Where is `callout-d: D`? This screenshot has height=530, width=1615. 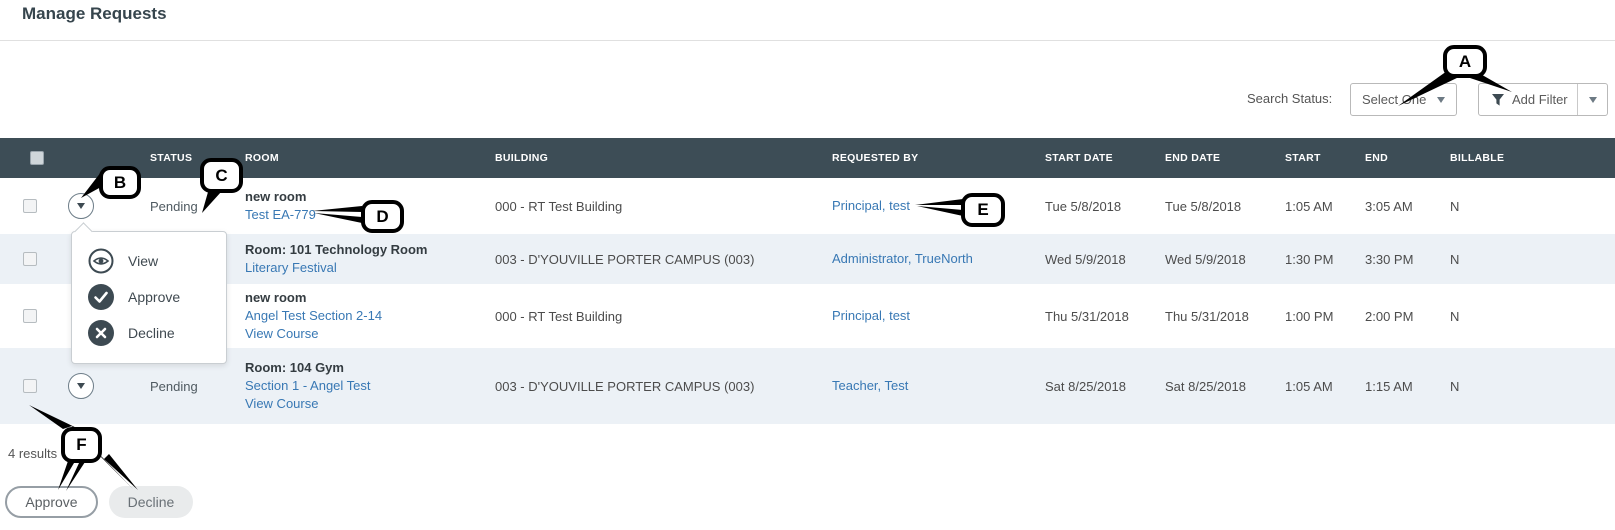
callout-d: D is located at coordinates (382, 216).